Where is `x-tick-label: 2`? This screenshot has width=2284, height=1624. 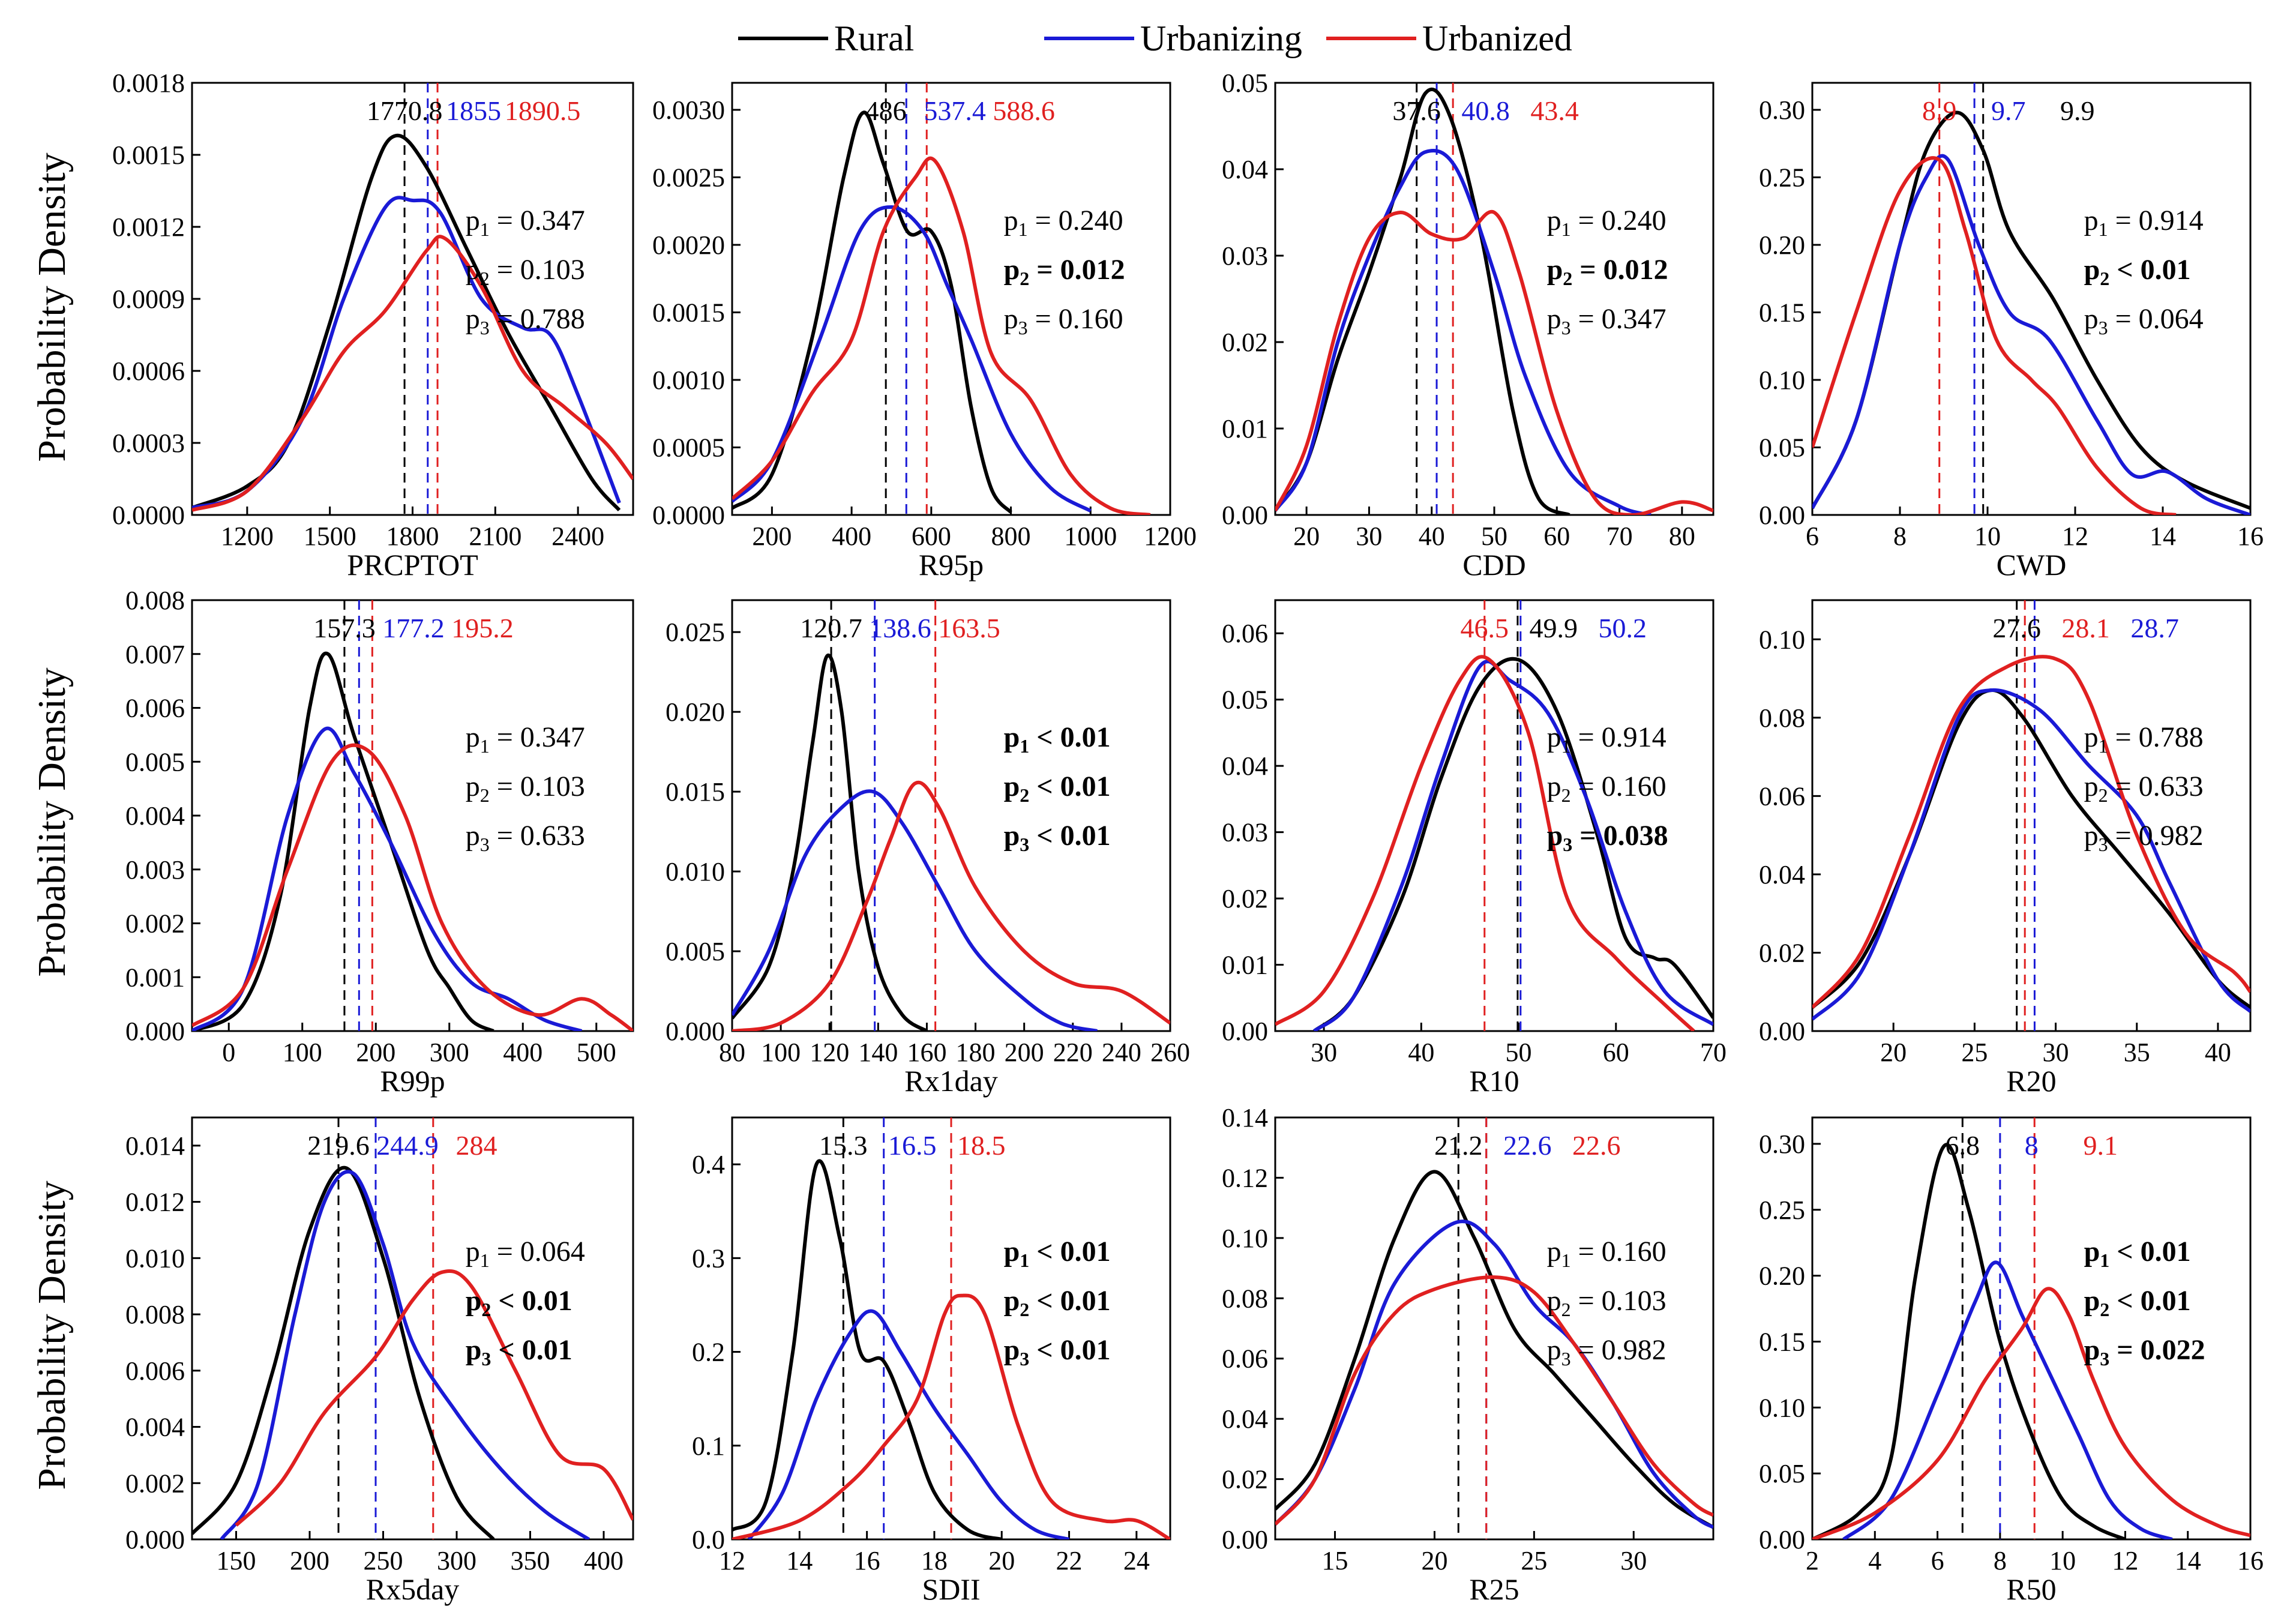
x-tick-label: 2 is located at coordinates (1812, 1560).